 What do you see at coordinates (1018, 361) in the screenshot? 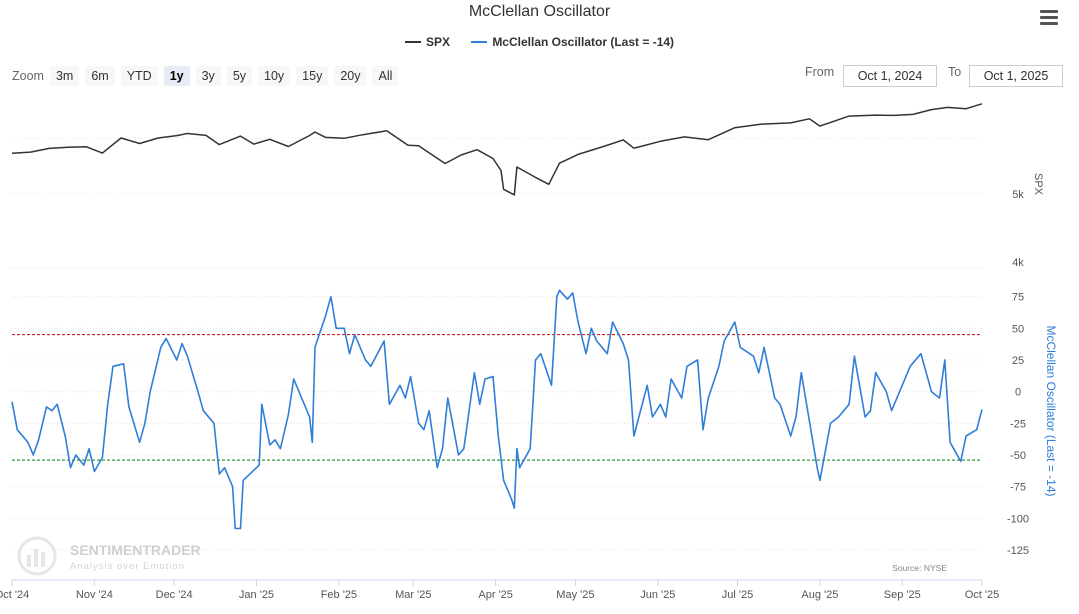
I see `mco-tick-label: 25` at bounding box center [1018, 361].